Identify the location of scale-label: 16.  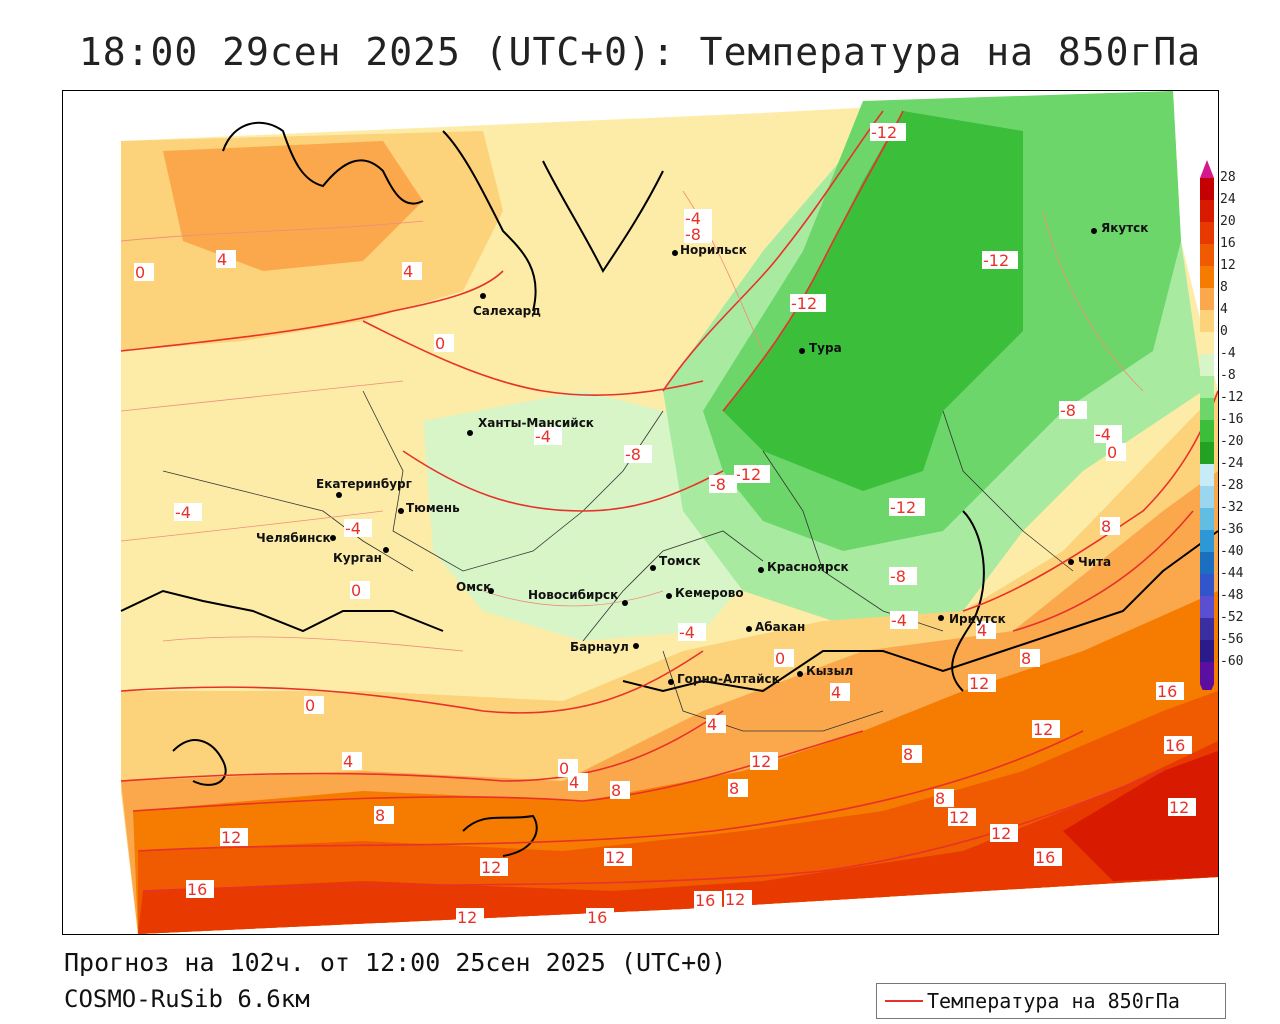
(1228, 243).